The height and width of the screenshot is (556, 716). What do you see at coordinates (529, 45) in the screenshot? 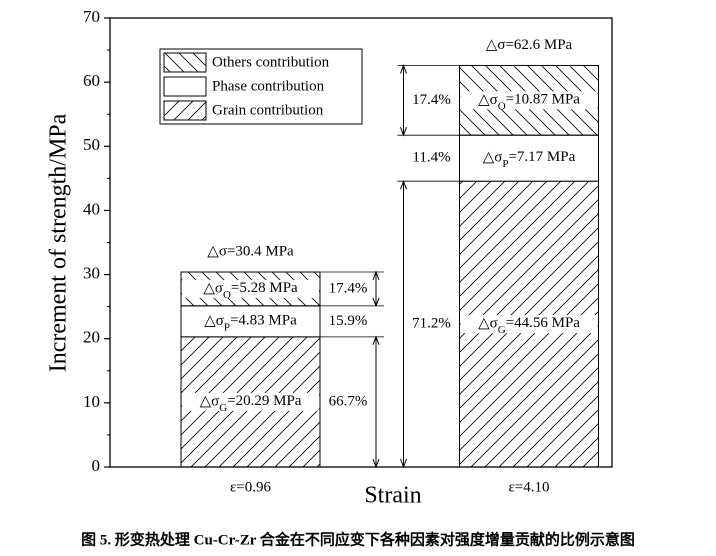
I see `total-label: △σ=62.6 MPa` at bounding box center [529, 45].